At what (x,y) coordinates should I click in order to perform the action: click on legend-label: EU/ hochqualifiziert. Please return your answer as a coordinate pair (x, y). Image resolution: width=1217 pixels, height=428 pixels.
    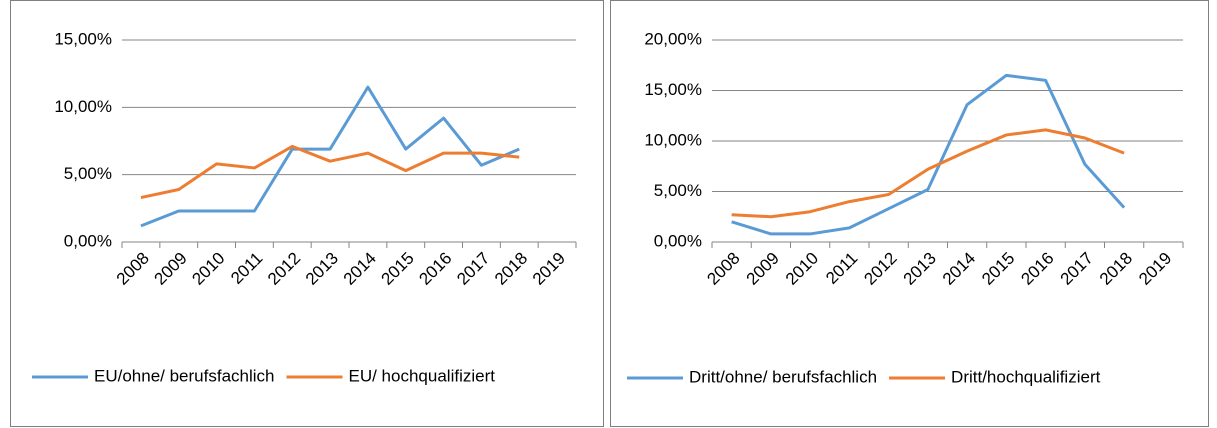
    Looking at the image, I should click on (422, 375).